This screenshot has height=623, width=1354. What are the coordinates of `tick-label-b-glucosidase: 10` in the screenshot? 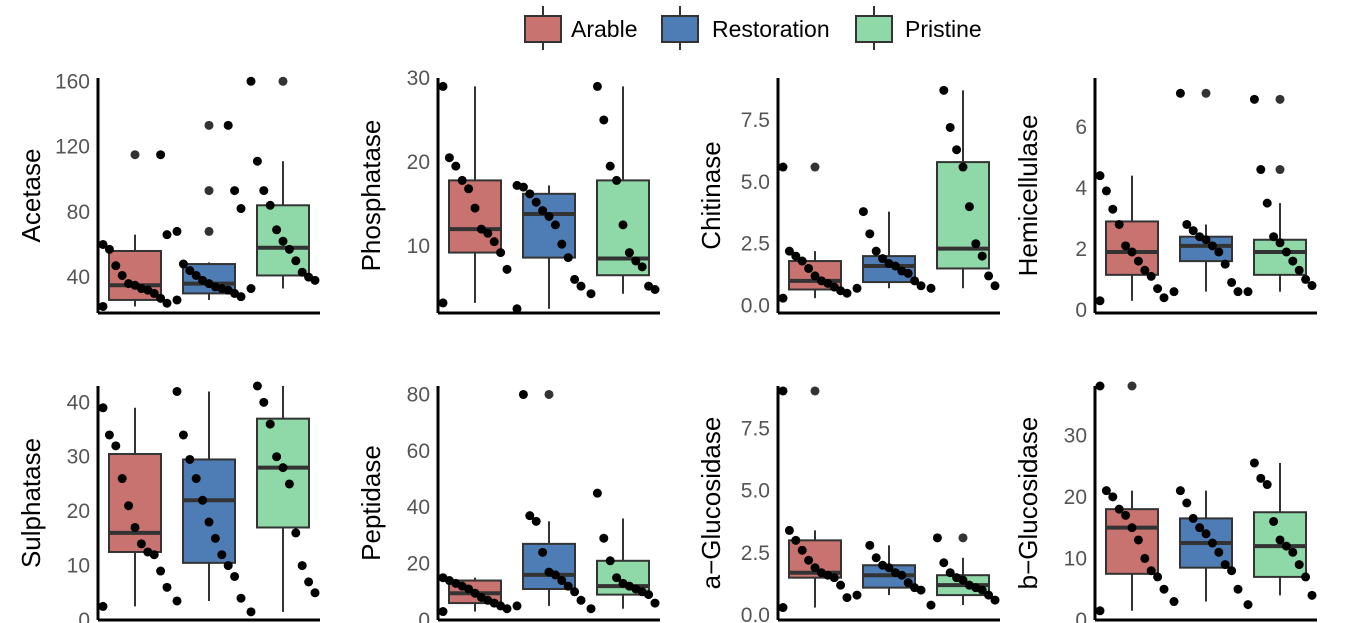 It's located at (1075, 558).